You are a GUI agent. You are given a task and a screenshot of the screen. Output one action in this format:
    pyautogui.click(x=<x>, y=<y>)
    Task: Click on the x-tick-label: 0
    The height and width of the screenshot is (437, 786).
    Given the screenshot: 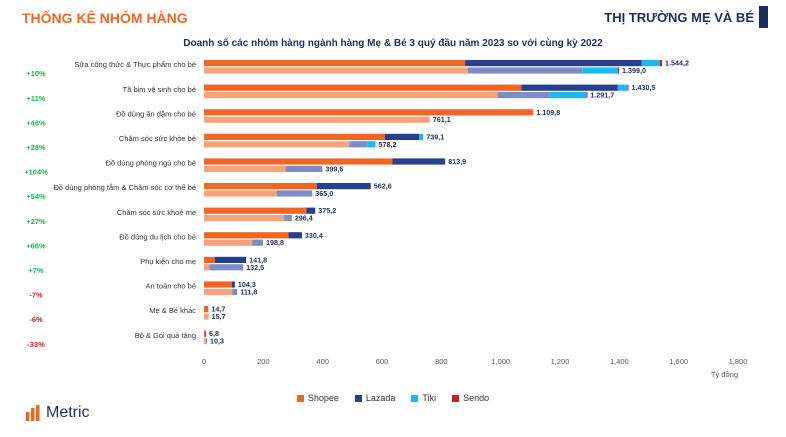 What is the action you would take?
    pyautogui.click(x=204, y=361)
    